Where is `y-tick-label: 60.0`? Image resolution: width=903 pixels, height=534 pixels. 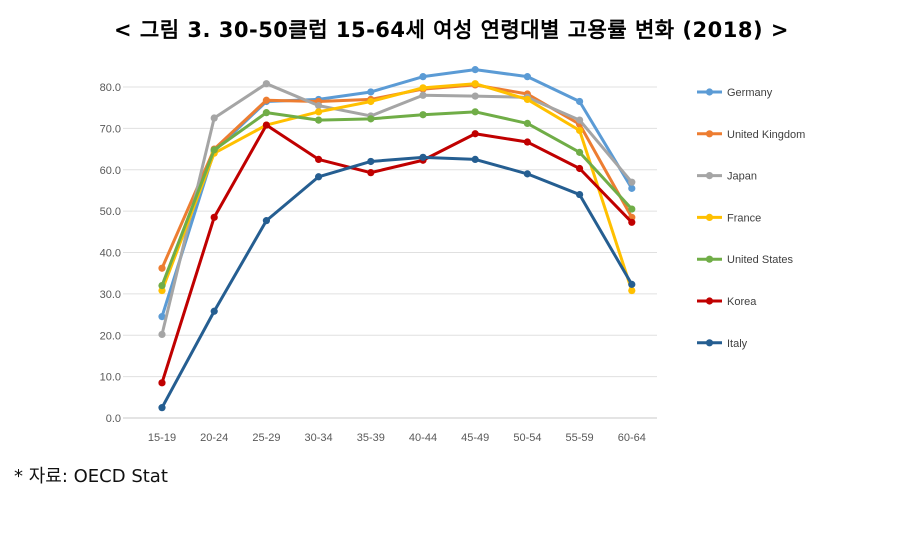 y-tick-label: 60.0 is located at coordinates (110, 171).